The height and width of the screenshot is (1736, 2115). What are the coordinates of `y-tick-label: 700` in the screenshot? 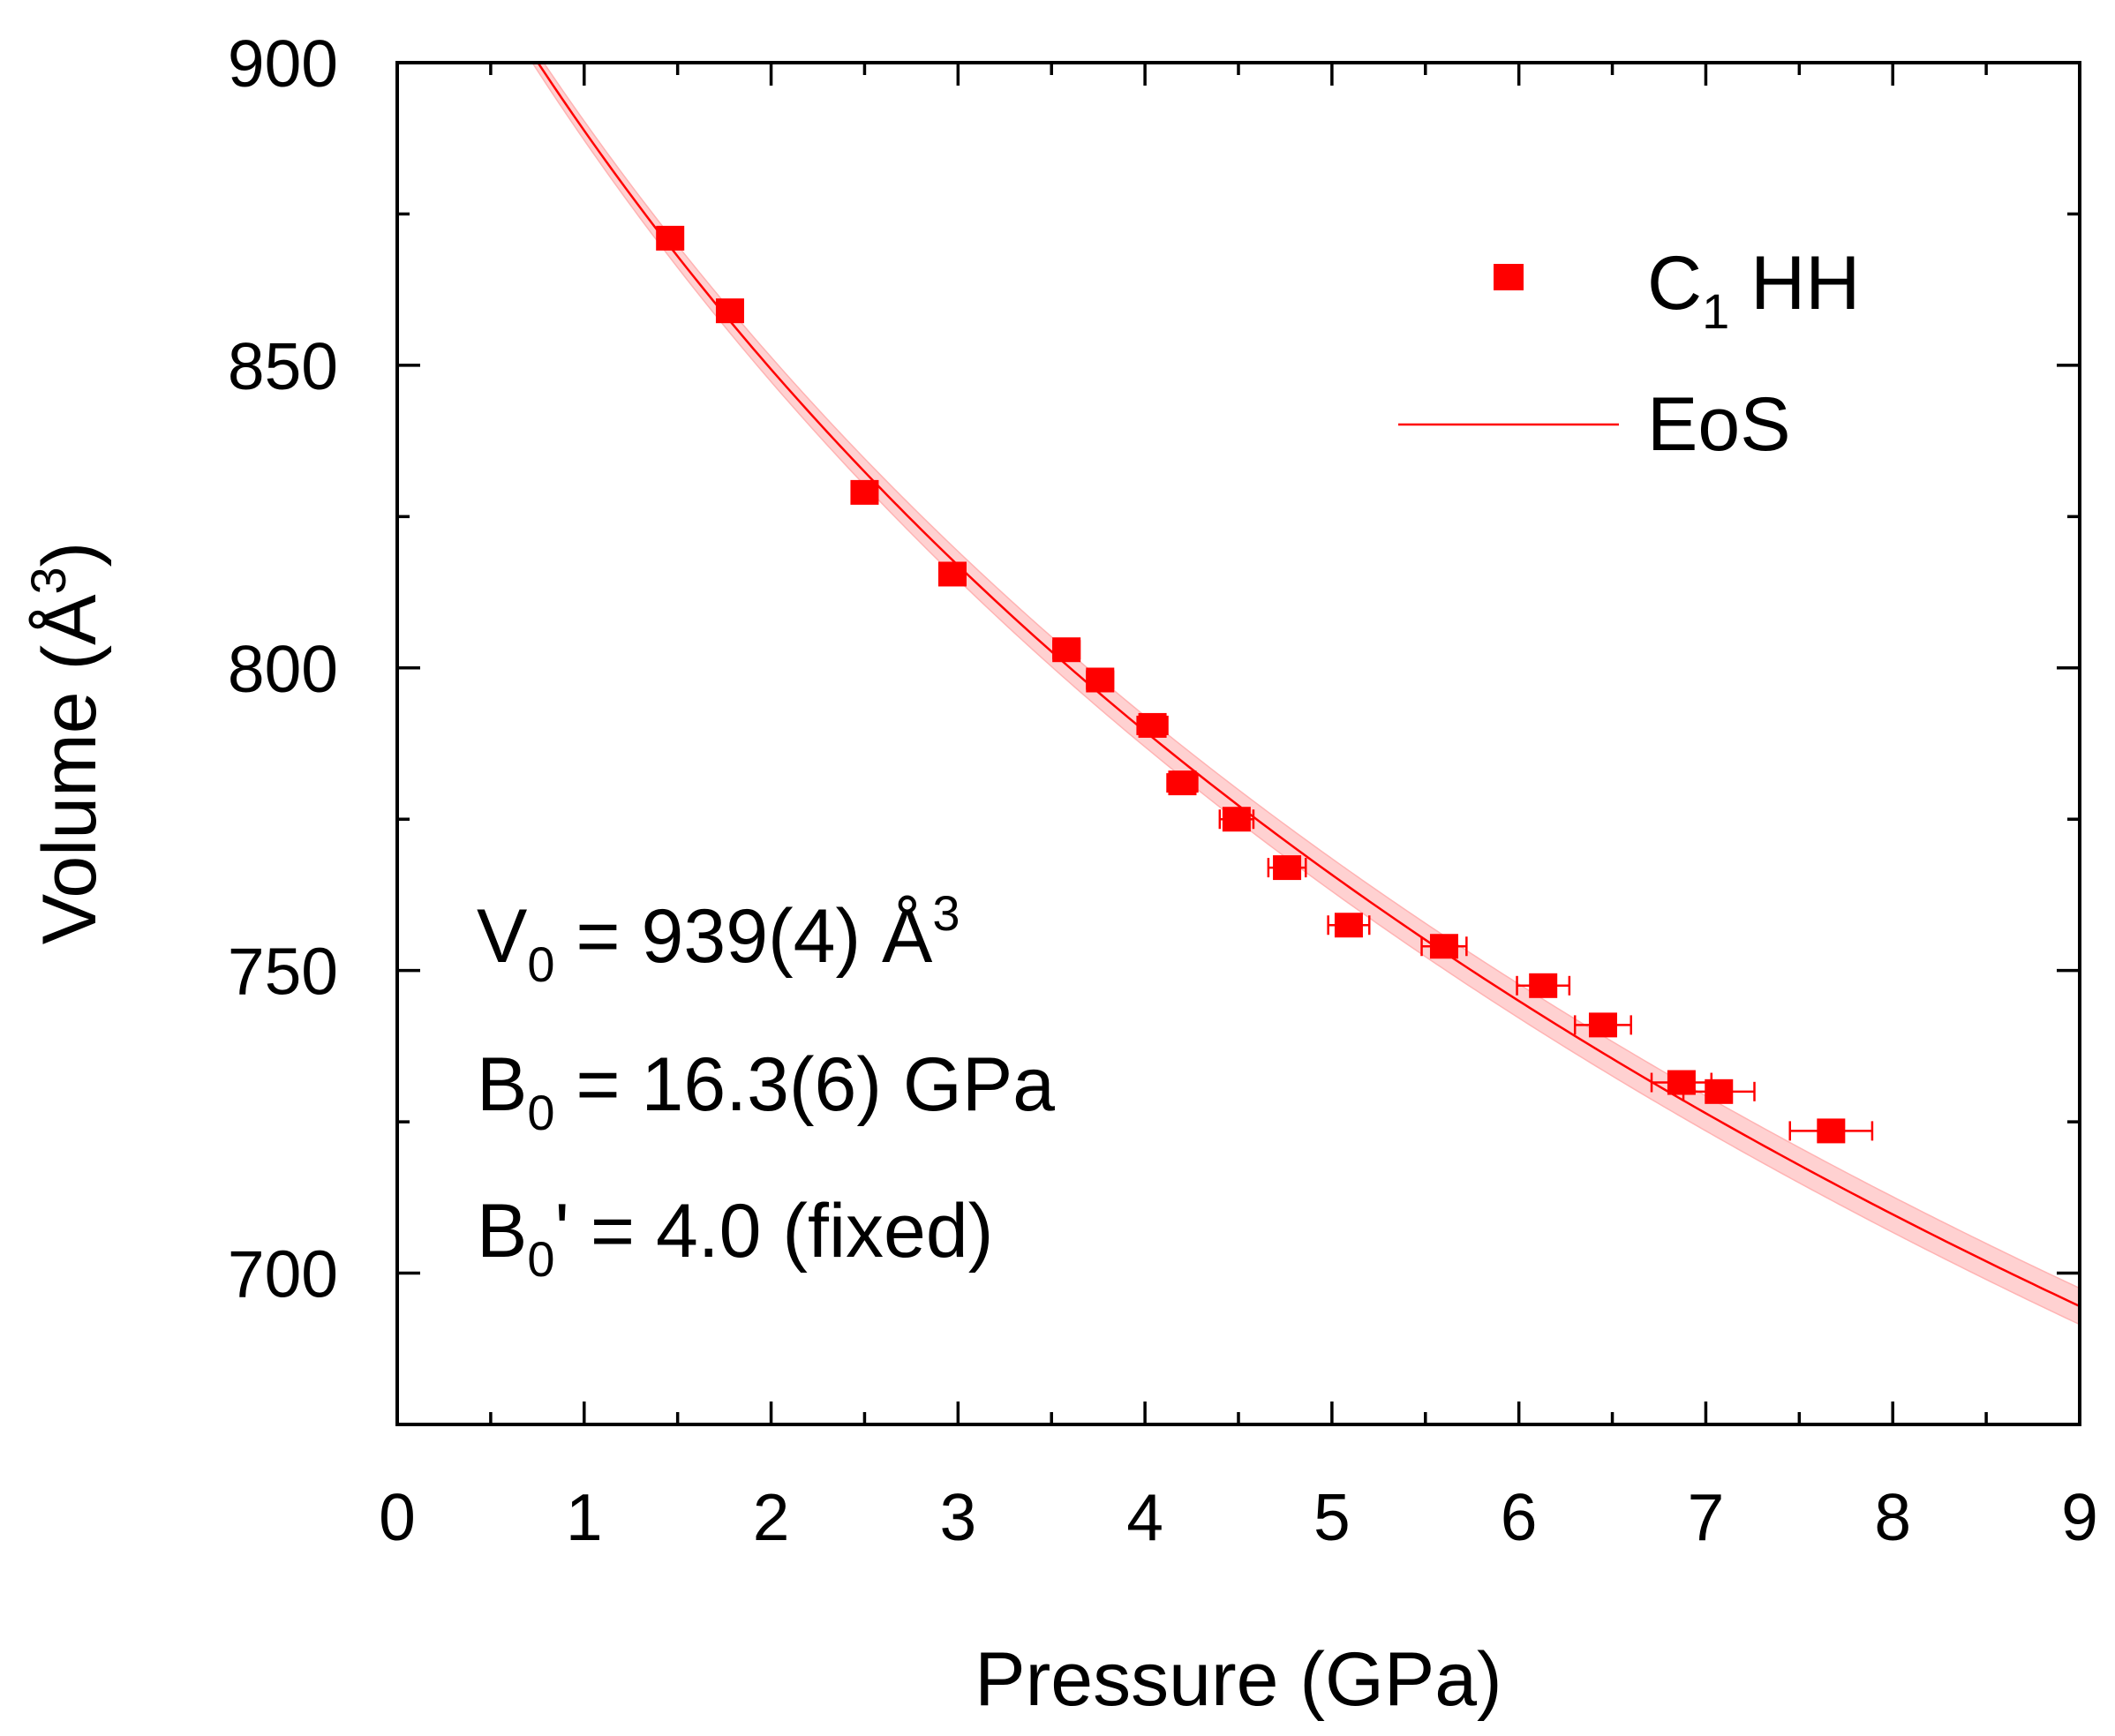 It's located at (283, 1274).